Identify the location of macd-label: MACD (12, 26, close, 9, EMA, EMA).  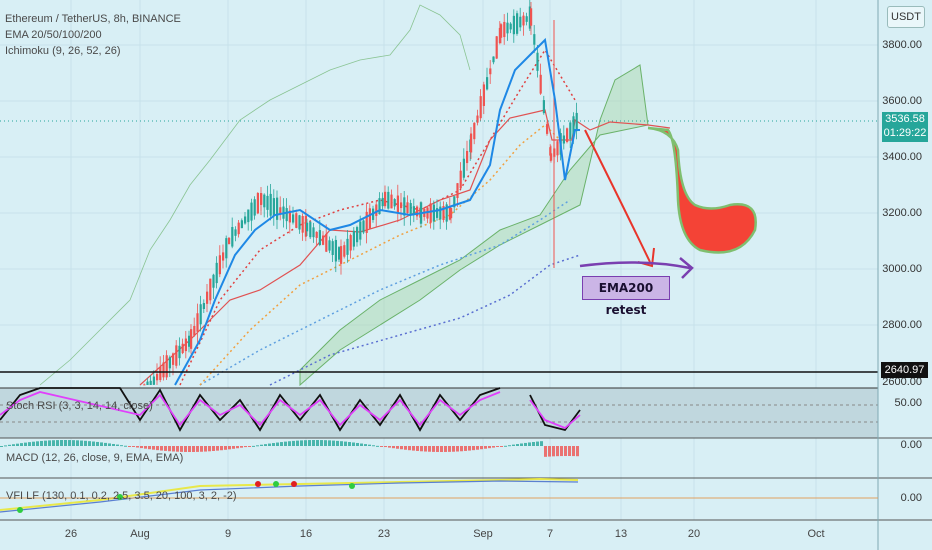
(95, 458).